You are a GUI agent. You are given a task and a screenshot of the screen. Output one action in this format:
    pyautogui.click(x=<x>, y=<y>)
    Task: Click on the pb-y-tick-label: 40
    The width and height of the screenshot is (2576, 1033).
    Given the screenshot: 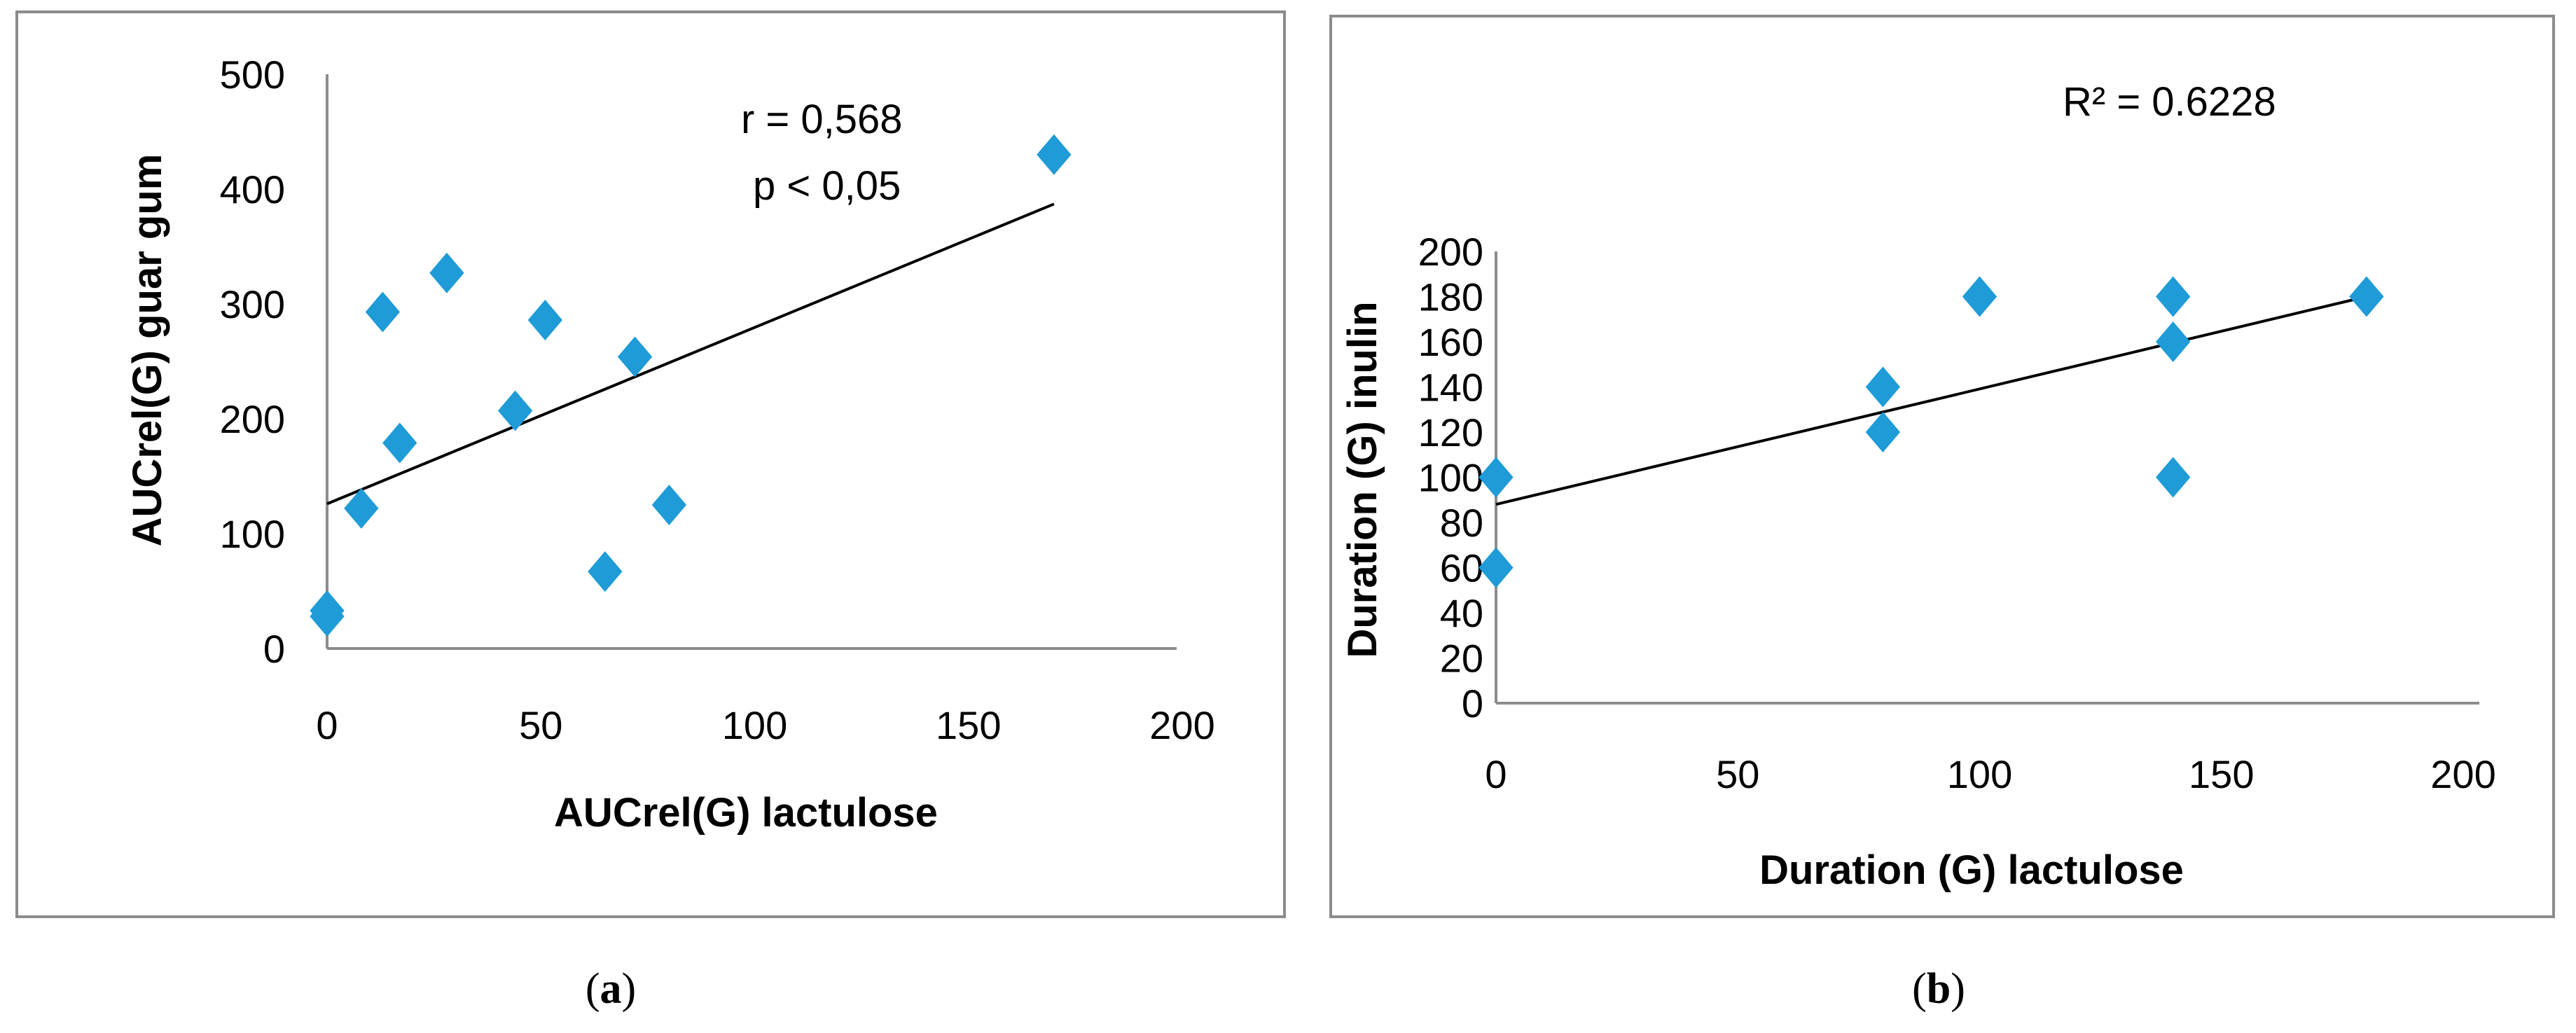 What is the action you would take?
    pyautogui.click(x=1461, y=613)
    